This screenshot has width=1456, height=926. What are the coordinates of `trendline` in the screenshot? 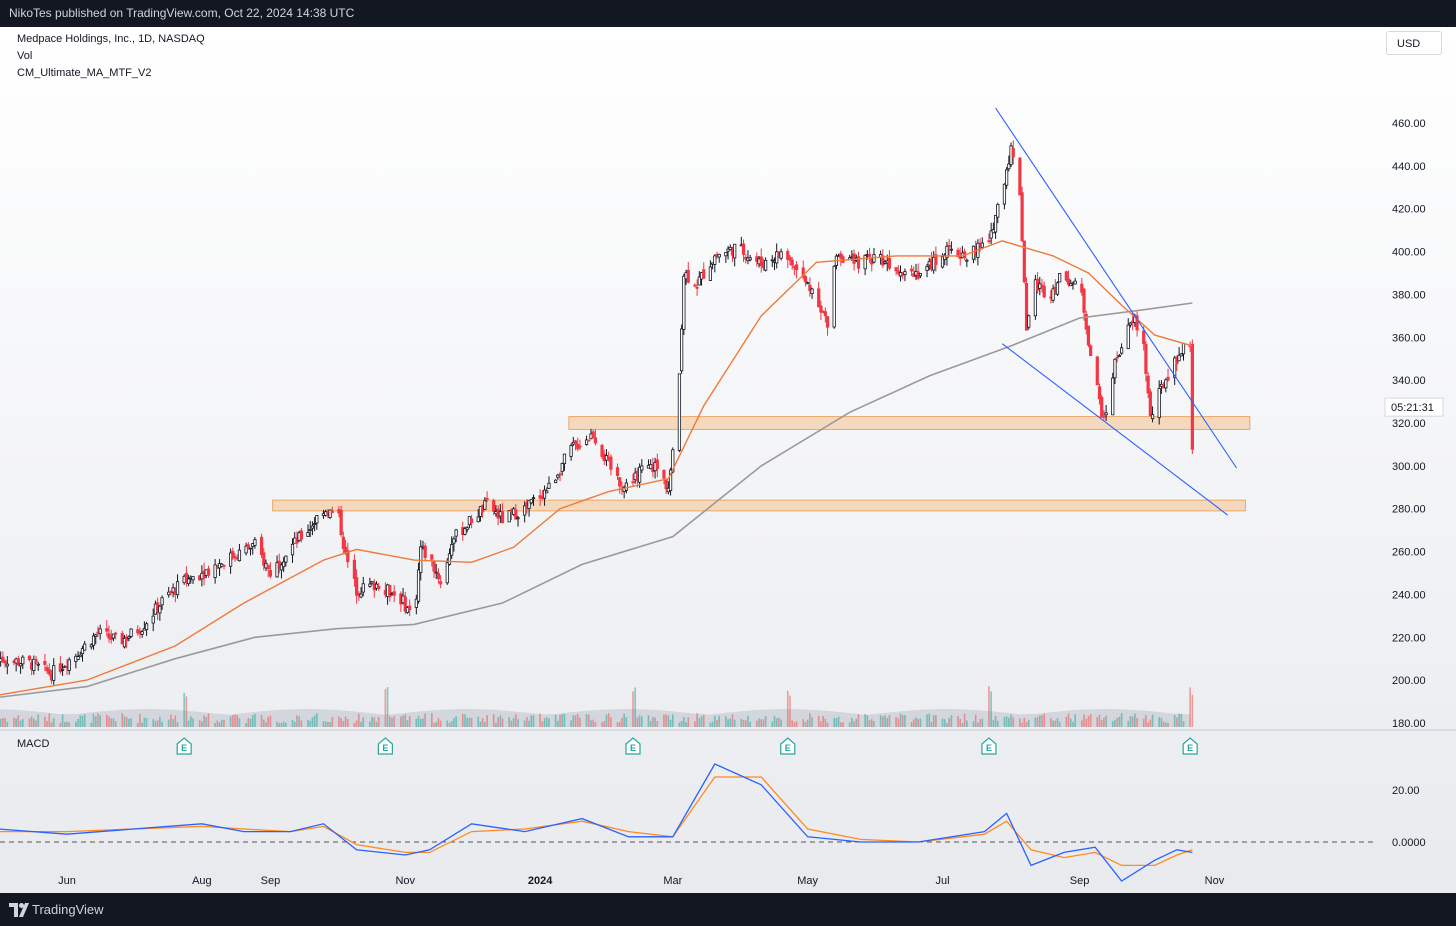 It's located at (1115, 429).